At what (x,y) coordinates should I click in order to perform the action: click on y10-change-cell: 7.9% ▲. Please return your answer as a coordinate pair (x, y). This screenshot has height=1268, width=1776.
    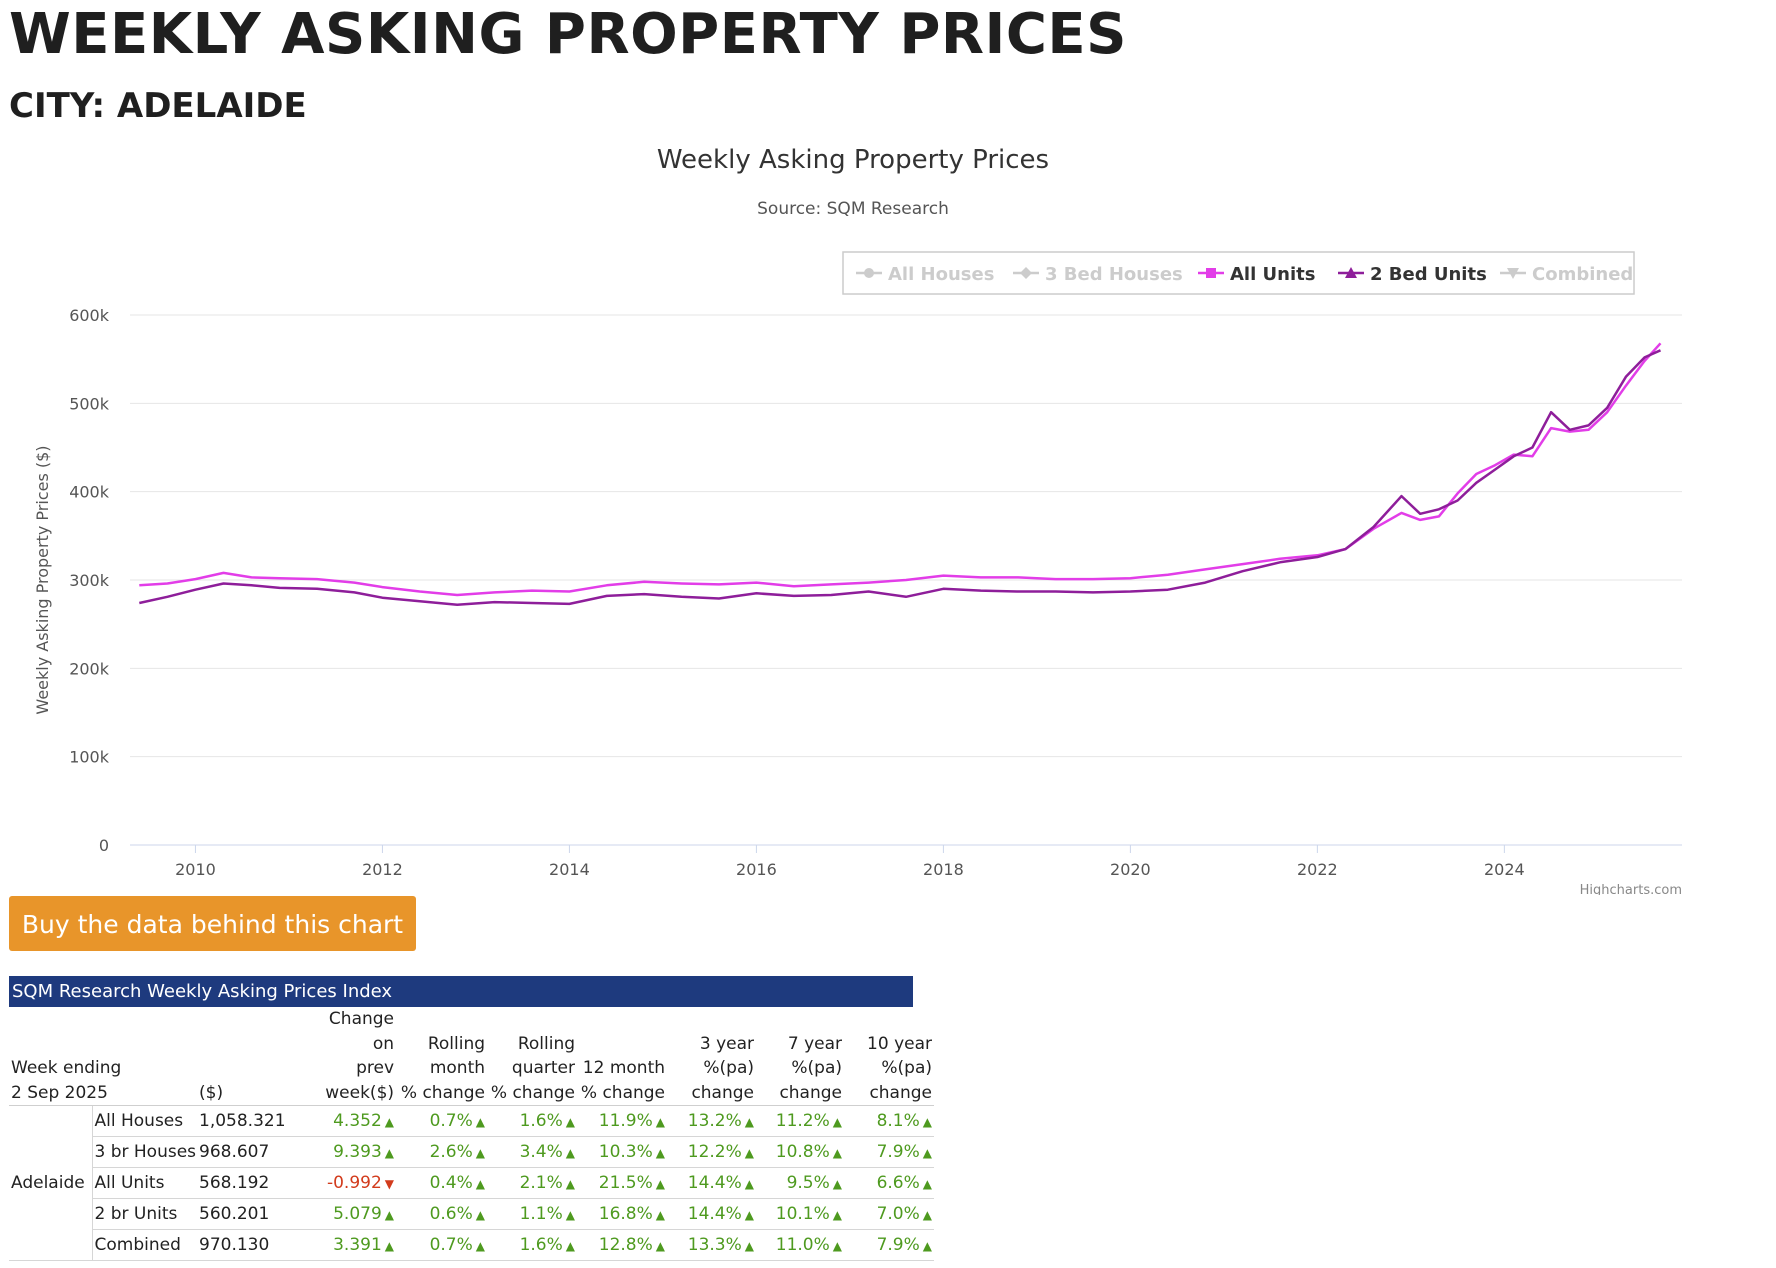
    Looking at the image, I should click on (889, 1152).